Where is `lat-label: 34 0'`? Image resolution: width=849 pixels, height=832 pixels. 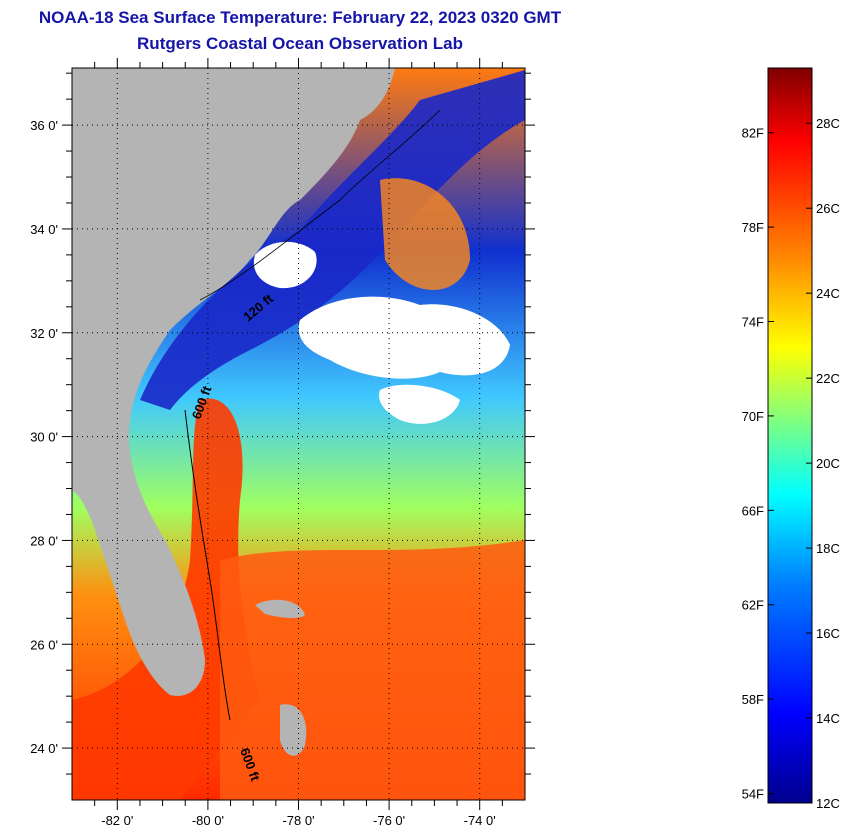 lat-label: 34 0' is located at coordinates (44, 229).